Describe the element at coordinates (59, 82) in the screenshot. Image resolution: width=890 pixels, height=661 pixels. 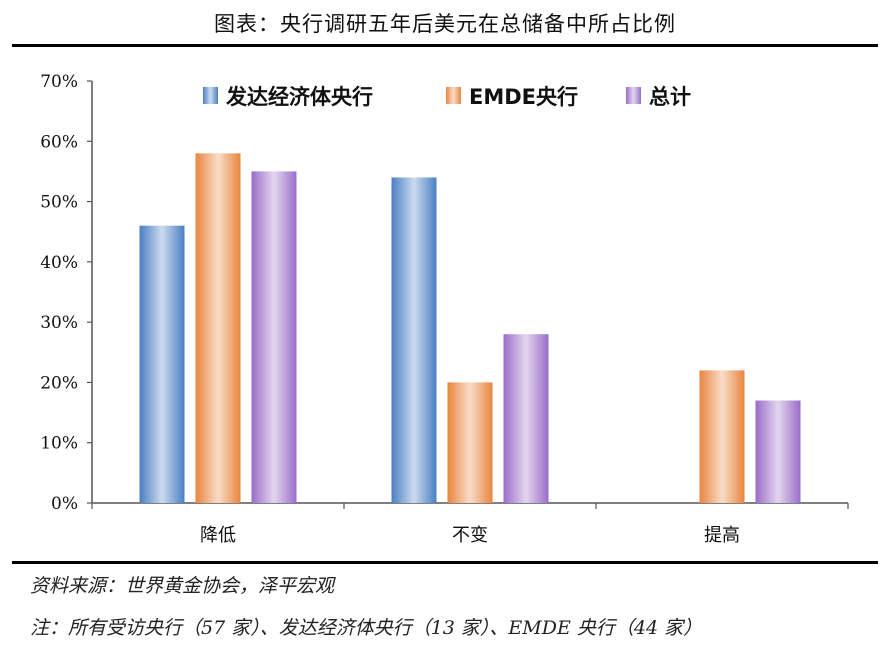
I see `y-tick-label: 70%` at that location.